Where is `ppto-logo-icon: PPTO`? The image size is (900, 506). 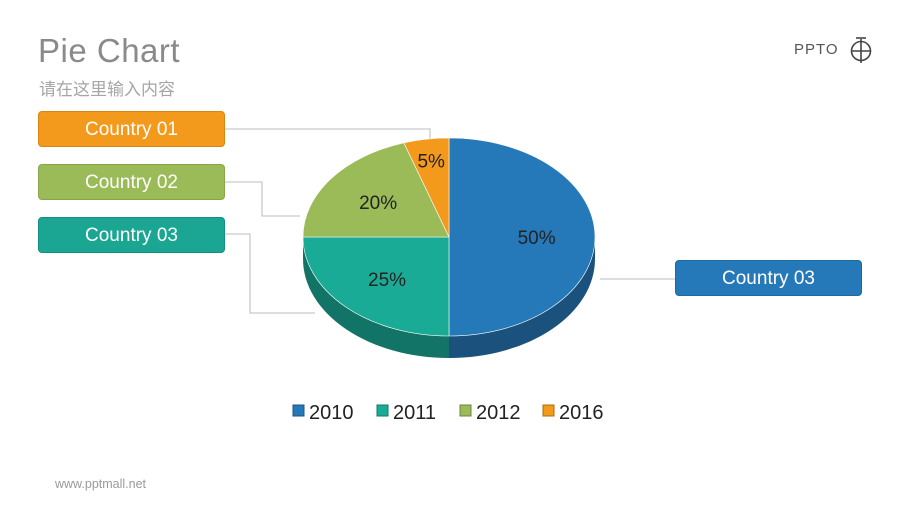 ppto-logo-icon: PPTO is located at coordinates (833, 50).